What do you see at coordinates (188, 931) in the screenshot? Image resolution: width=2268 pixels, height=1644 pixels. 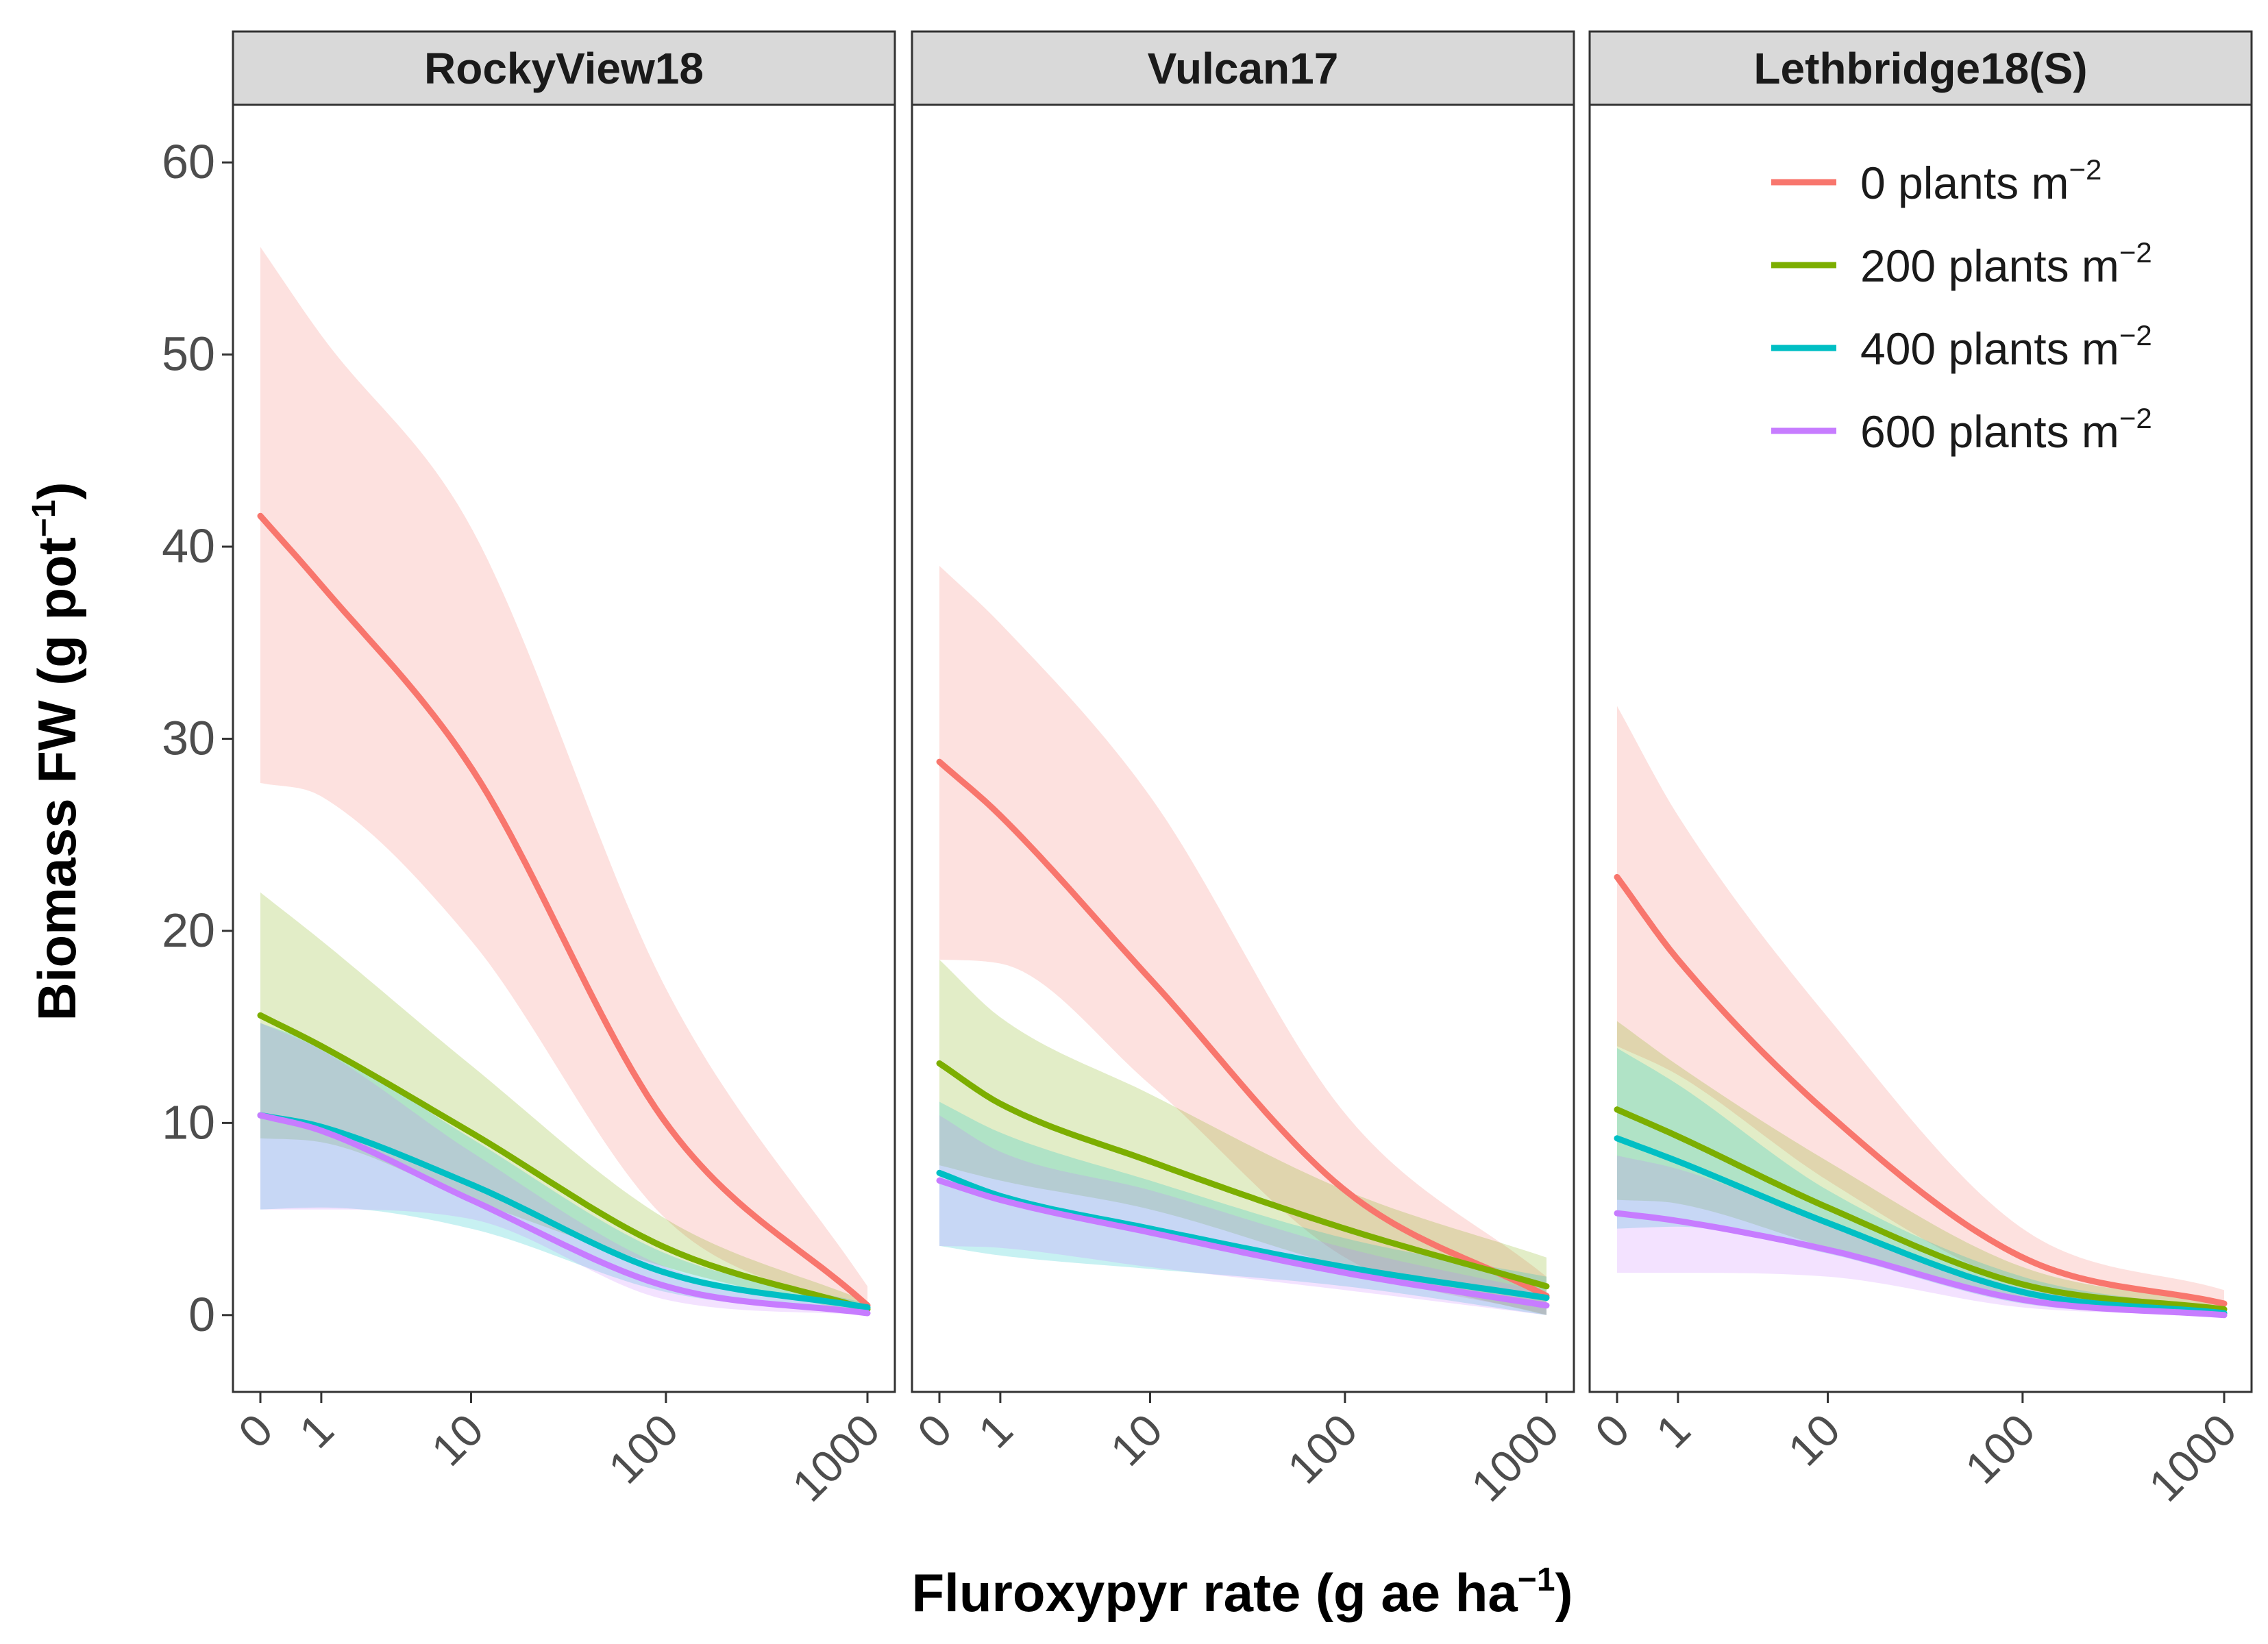 I see `y-tick-label: 20` at bounding box center [188, 931].